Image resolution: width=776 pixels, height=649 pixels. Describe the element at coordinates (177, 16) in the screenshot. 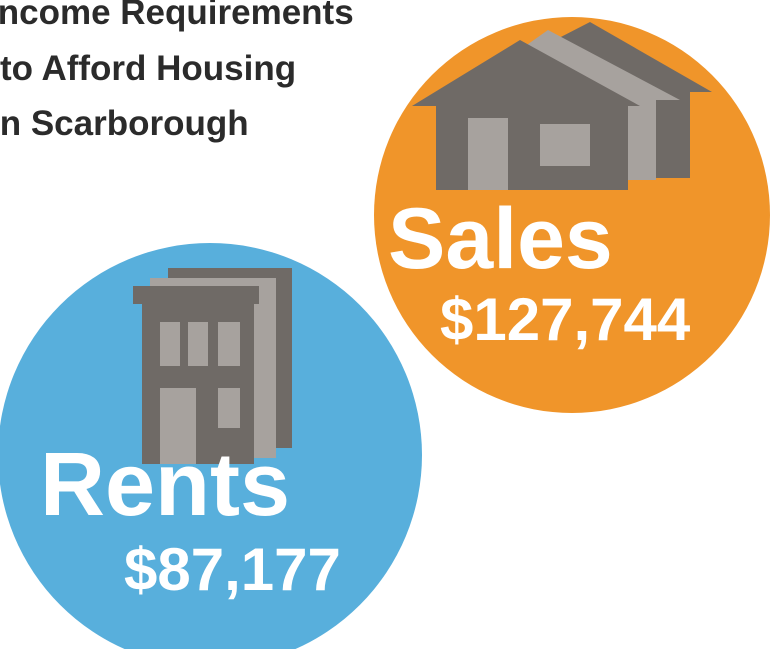

I see `title-line: Income Requirements` at that location.